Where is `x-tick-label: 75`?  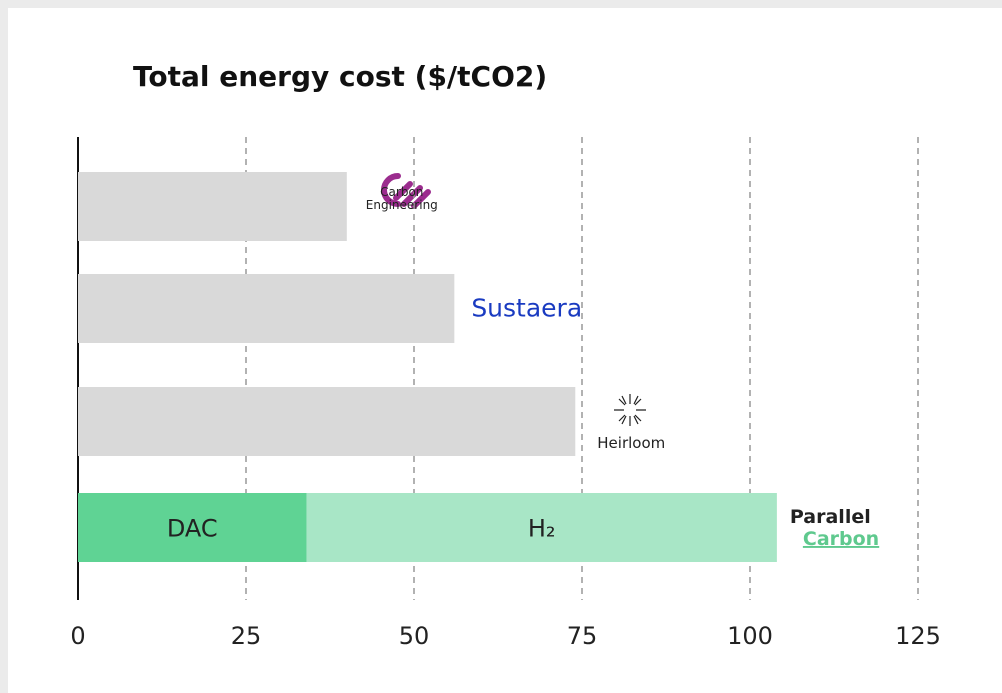
x-tick-label: 75 is located at coordinates (582, 636).